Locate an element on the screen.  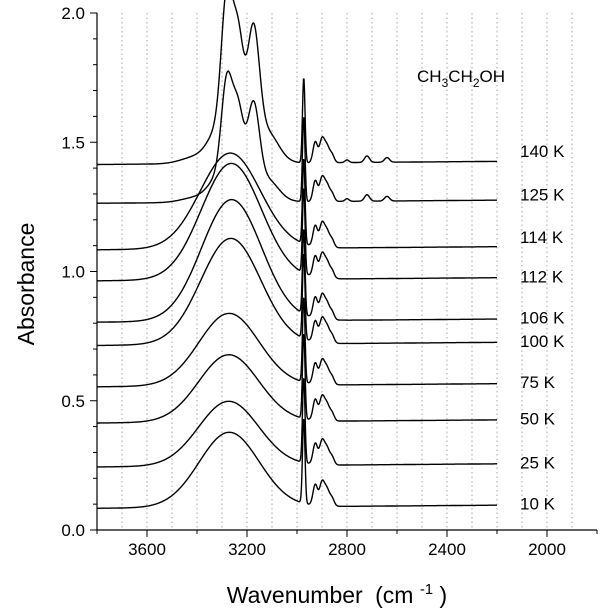
series-line-100k is located at coordinates (297, 292).